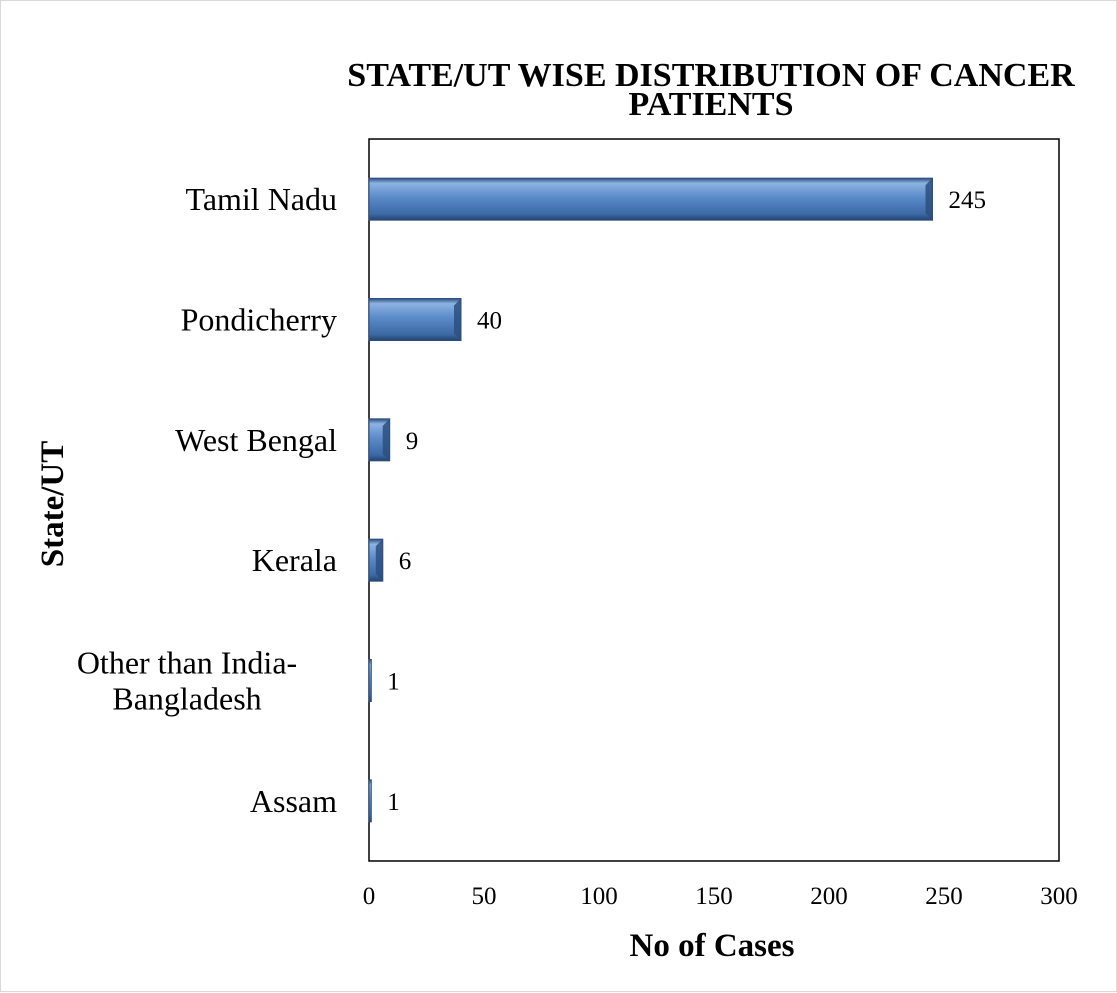 This screenshot has height=993, width=1117. Describe the element at coordinates (711, 75) in the screenshot. I see `chart-title-line-1: STATE/UT WISE DISTRIBUTION OF CANCER` at that location.